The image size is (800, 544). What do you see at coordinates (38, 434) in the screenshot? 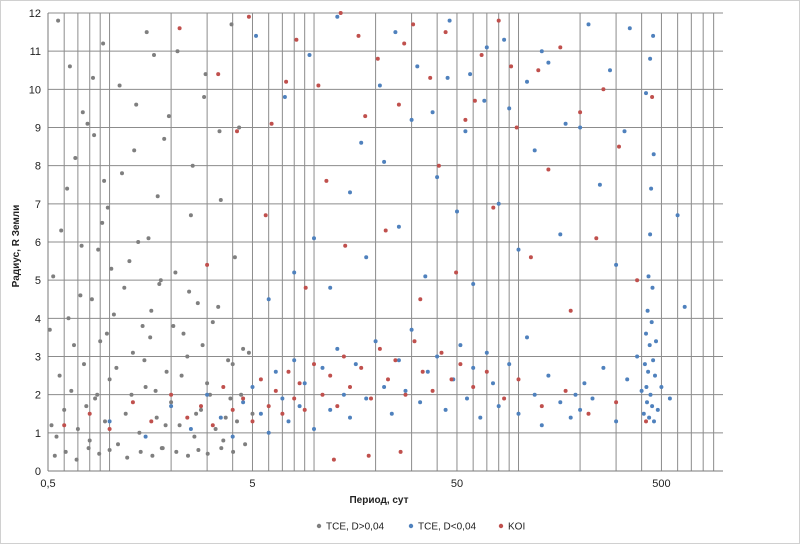
I see `y-tick-label: 1` at bounding box center [38, 434].